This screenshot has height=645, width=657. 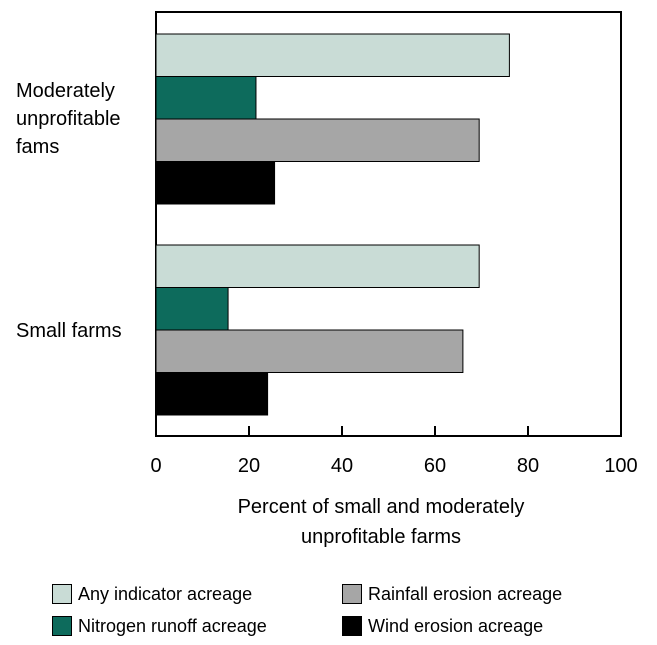 I want to click on legend-label: Nitrogen runoff acreage, so click(x=172, y=625).